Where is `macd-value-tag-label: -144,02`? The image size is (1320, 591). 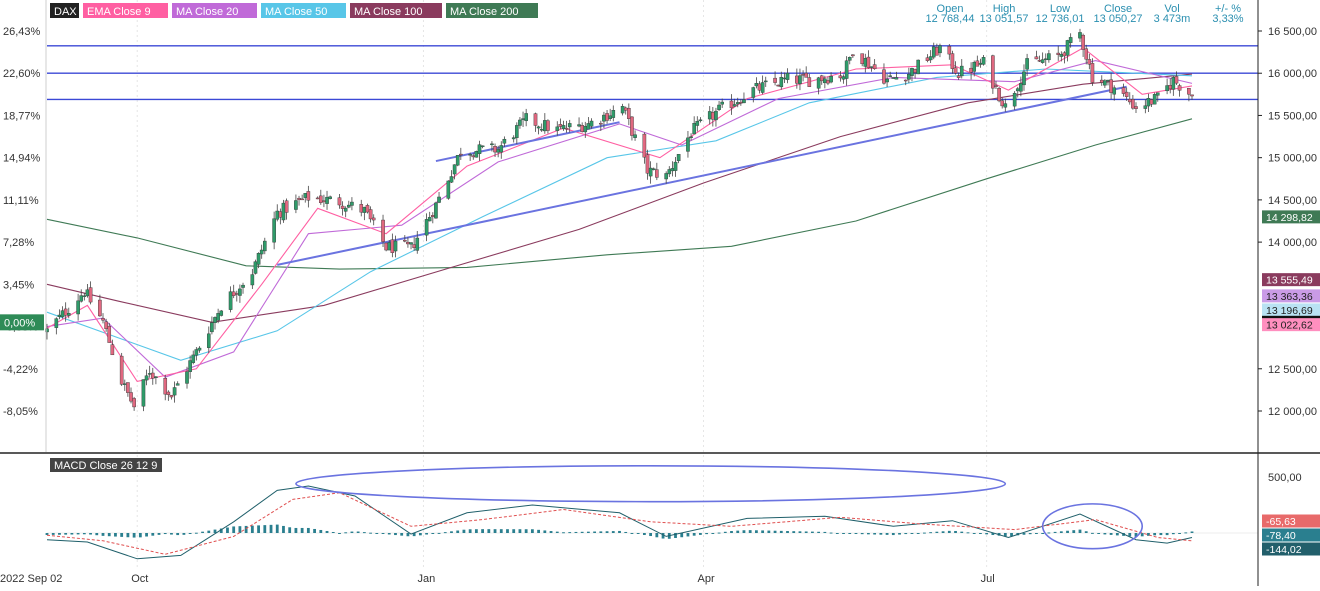 macd-value-tag-label: -144,02 is located at coordinates (1284, 550).